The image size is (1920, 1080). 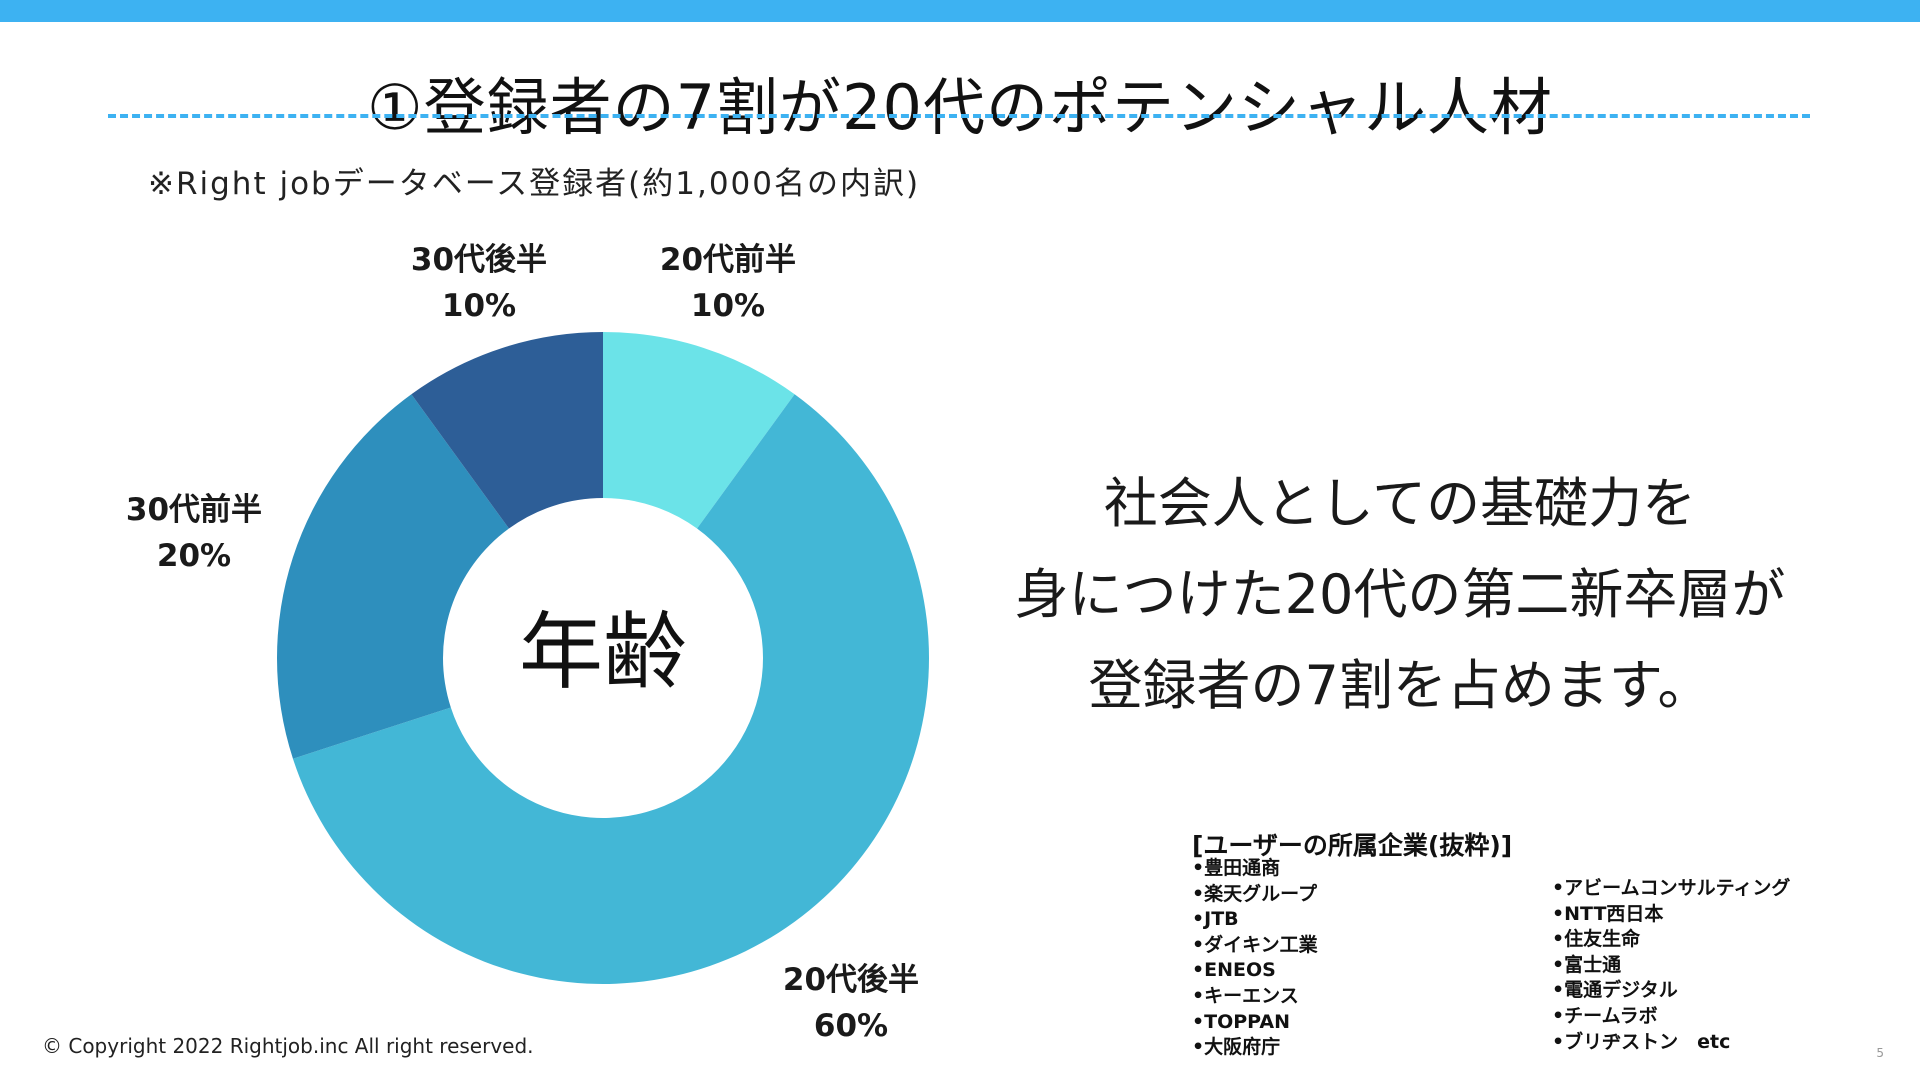 What do you see at coordinates (1241, 1021) in the screenshot?
I see `company-item: •TOPPAN` at bounding box center [1241, 1021].